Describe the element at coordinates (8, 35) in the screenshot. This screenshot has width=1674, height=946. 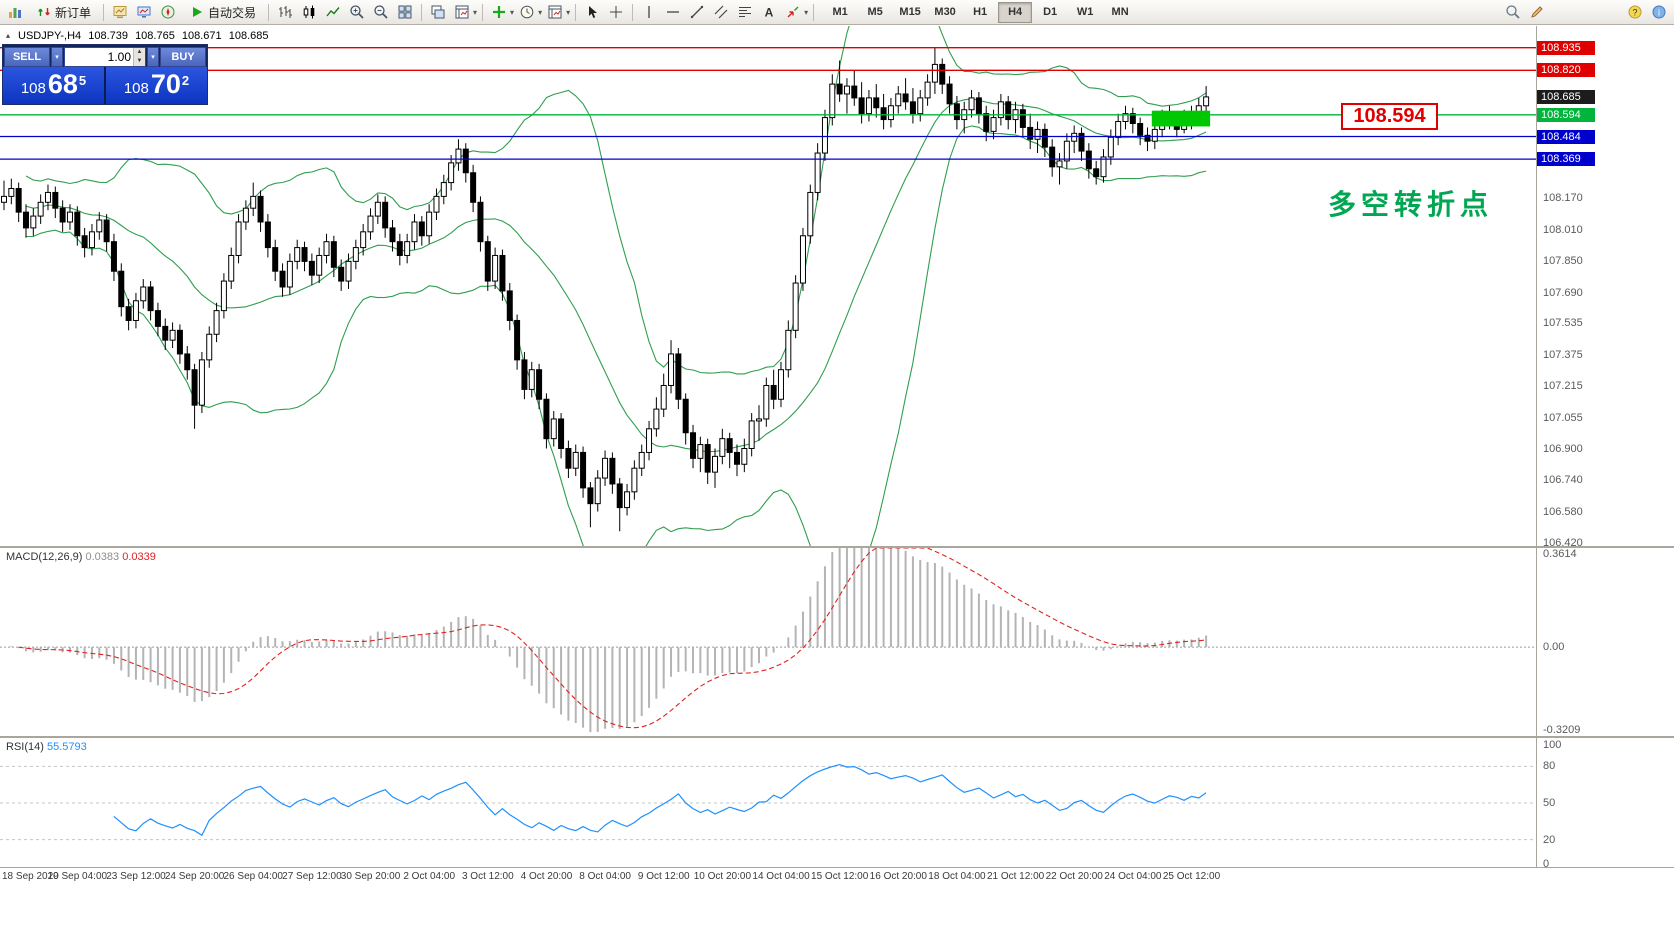
I see `one-click-panel-toggle-icon: ▴` at that location.